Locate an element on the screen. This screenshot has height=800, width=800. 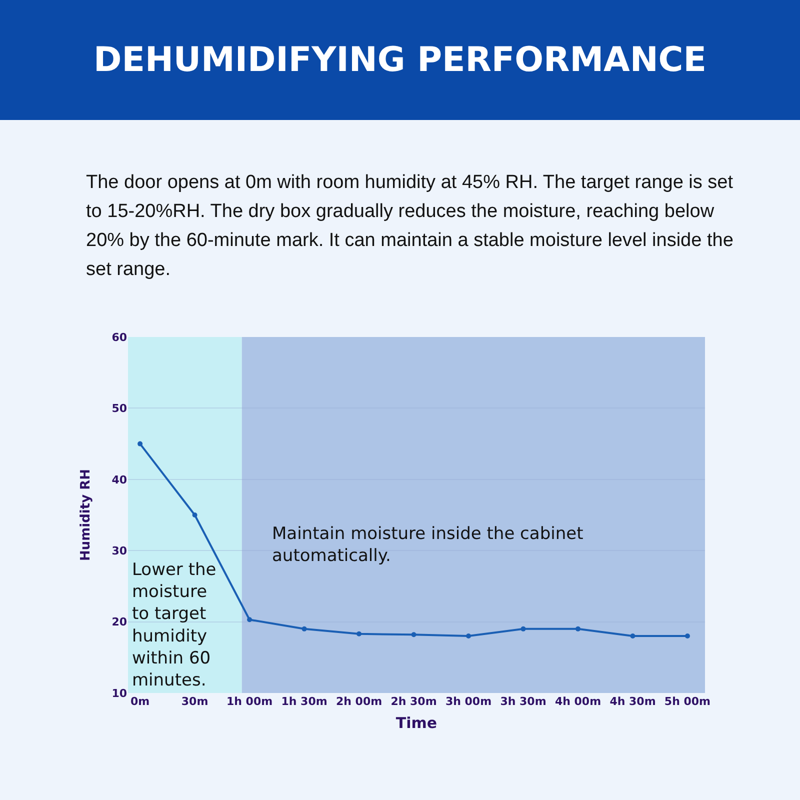
y-axis-title: Humidity RH is located at coordinates (86, 515).